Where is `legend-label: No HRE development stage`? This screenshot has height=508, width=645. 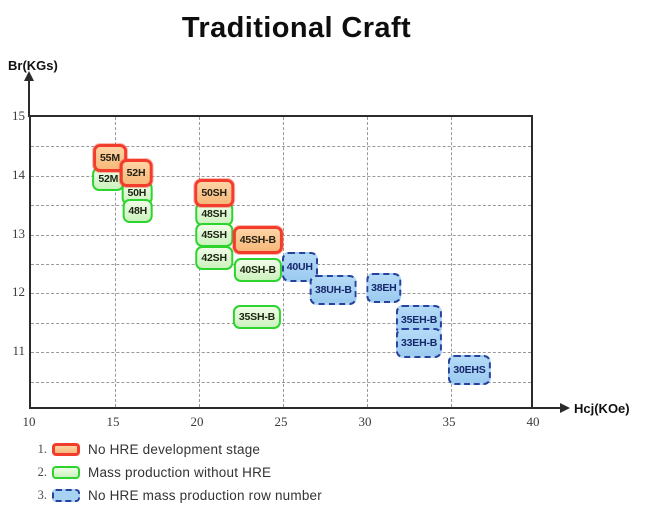 legend-label: No HRE development stage is located at coordinates (174, 449).